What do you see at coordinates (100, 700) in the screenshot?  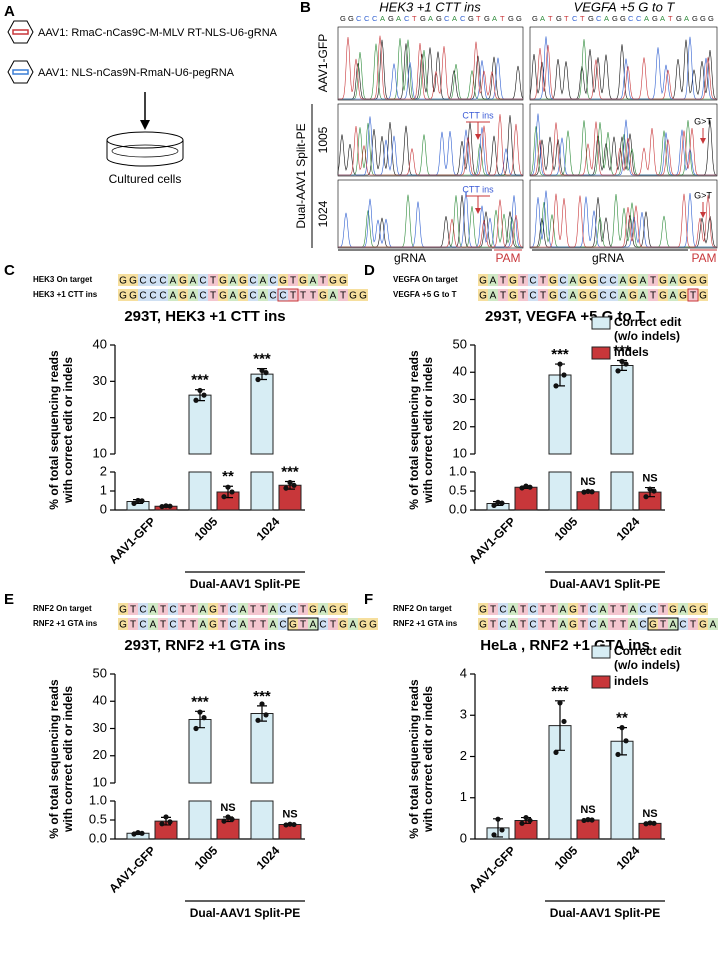 I see `y-tick-label: 40` at bounding box center [100, 700].